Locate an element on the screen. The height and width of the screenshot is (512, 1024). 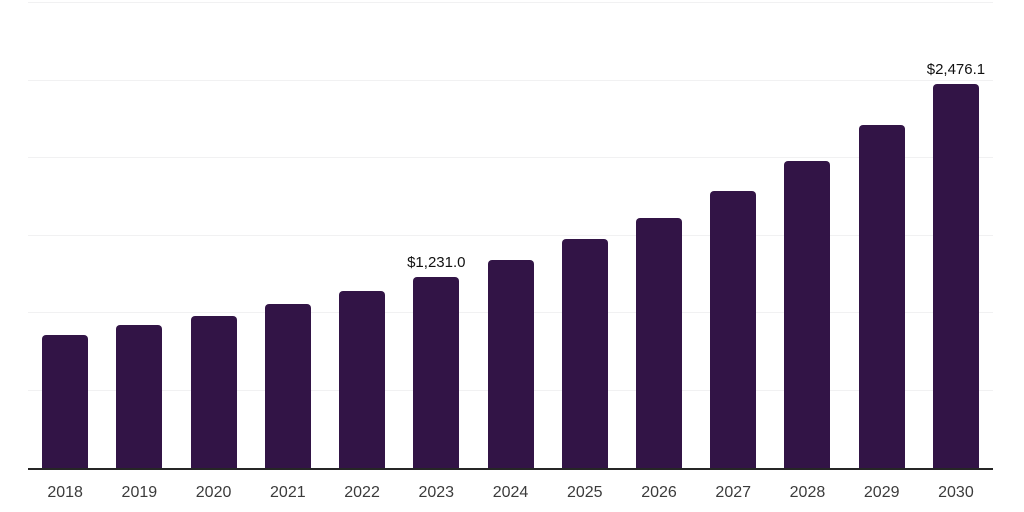
bar-2019 is located at coordinates (139, 396).